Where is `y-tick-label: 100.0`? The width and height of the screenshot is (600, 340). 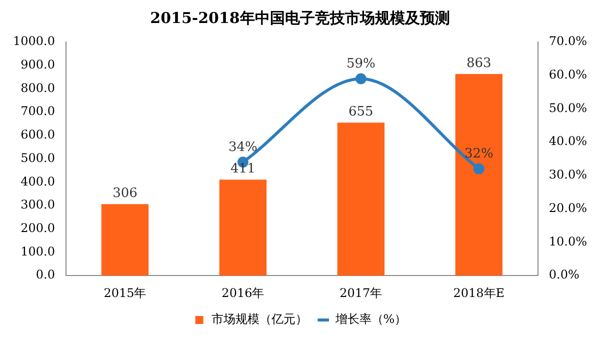
y-tick-label: 100.0 is located at coordinates (37, 251).